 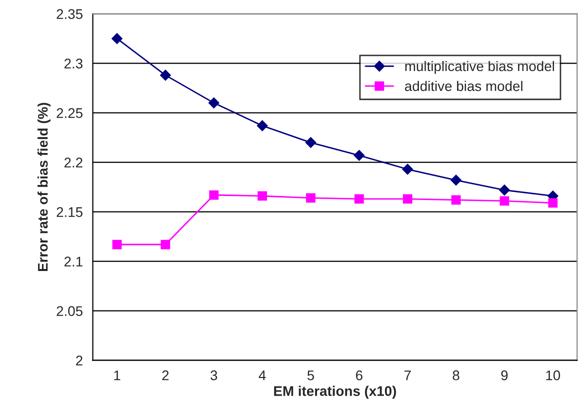 What do you see at coordinates (69, 113) in the screenshot?
I see `y-tick-label: 2.25` at bounding box center [69, 113].